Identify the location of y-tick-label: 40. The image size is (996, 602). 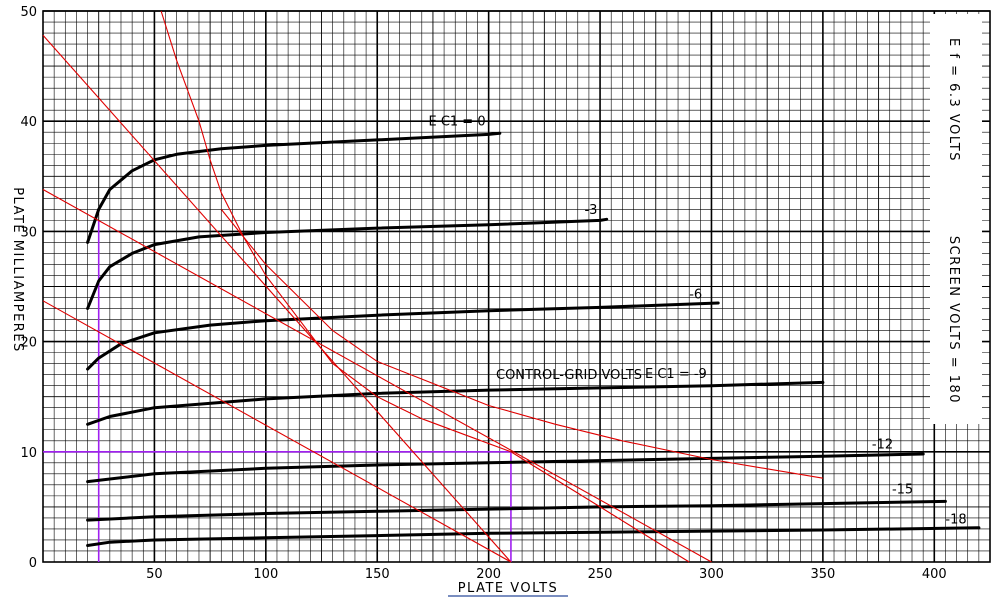
(28, 122).